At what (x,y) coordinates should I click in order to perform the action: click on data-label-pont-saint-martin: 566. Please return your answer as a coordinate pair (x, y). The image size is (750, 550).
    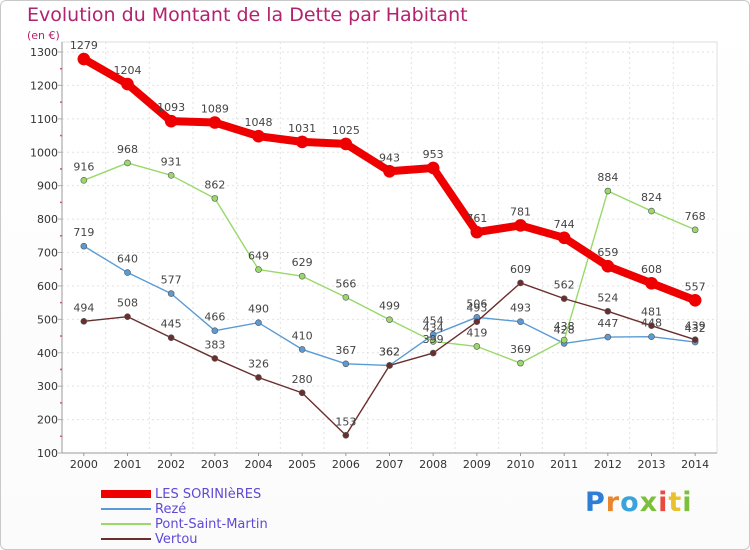
    Looking at the image, I should click on (345, 283).